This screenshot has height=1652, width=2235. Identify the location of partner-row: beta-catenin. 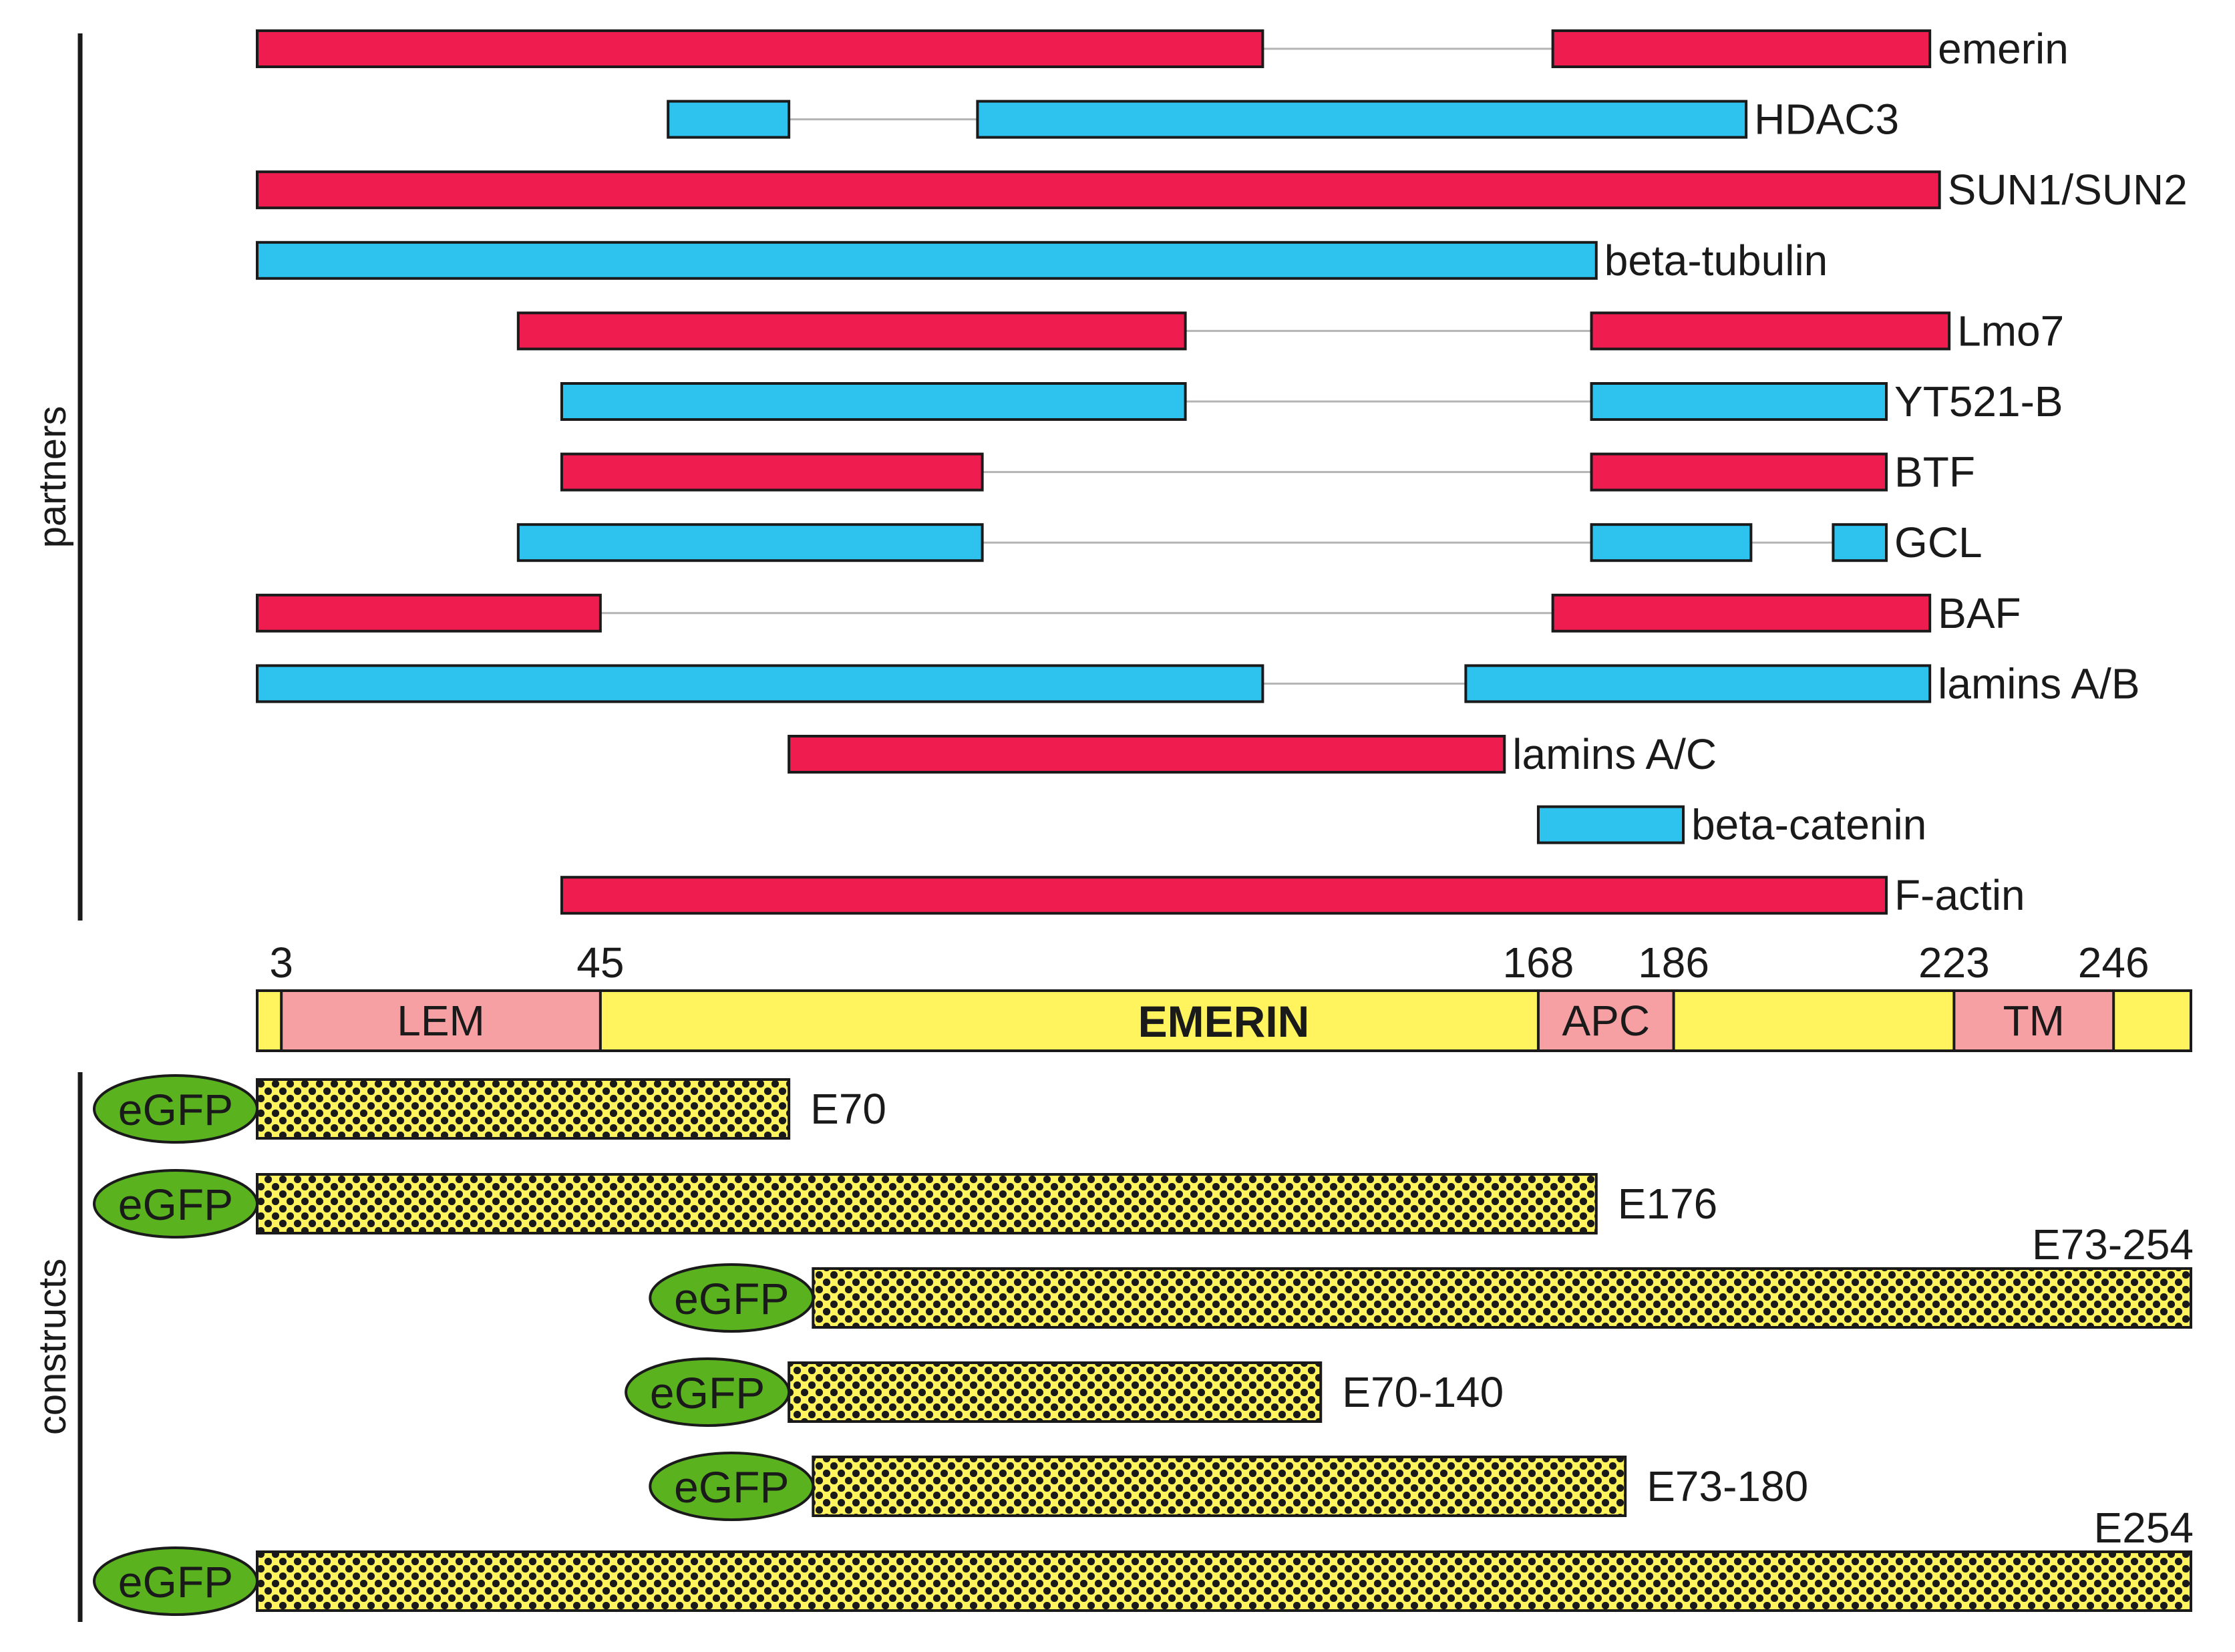
(1731, 825).